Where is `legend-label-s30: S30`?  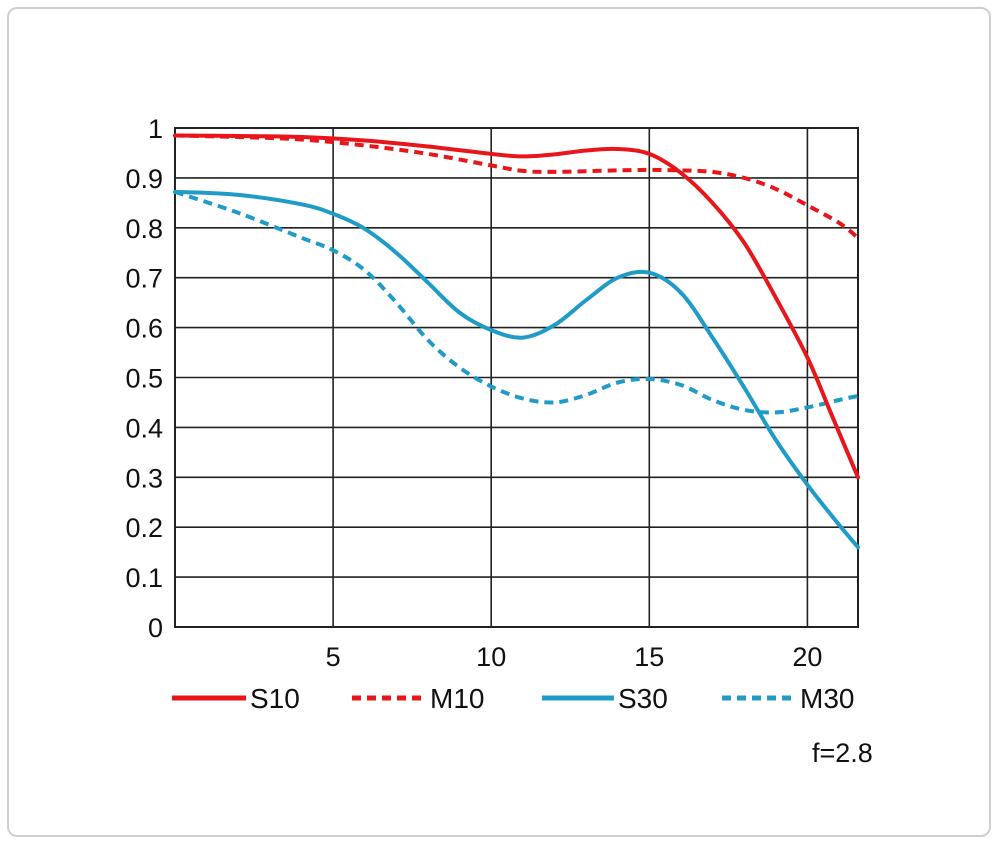 legend-label-s30: S30 is located at coordinates (643, 698).